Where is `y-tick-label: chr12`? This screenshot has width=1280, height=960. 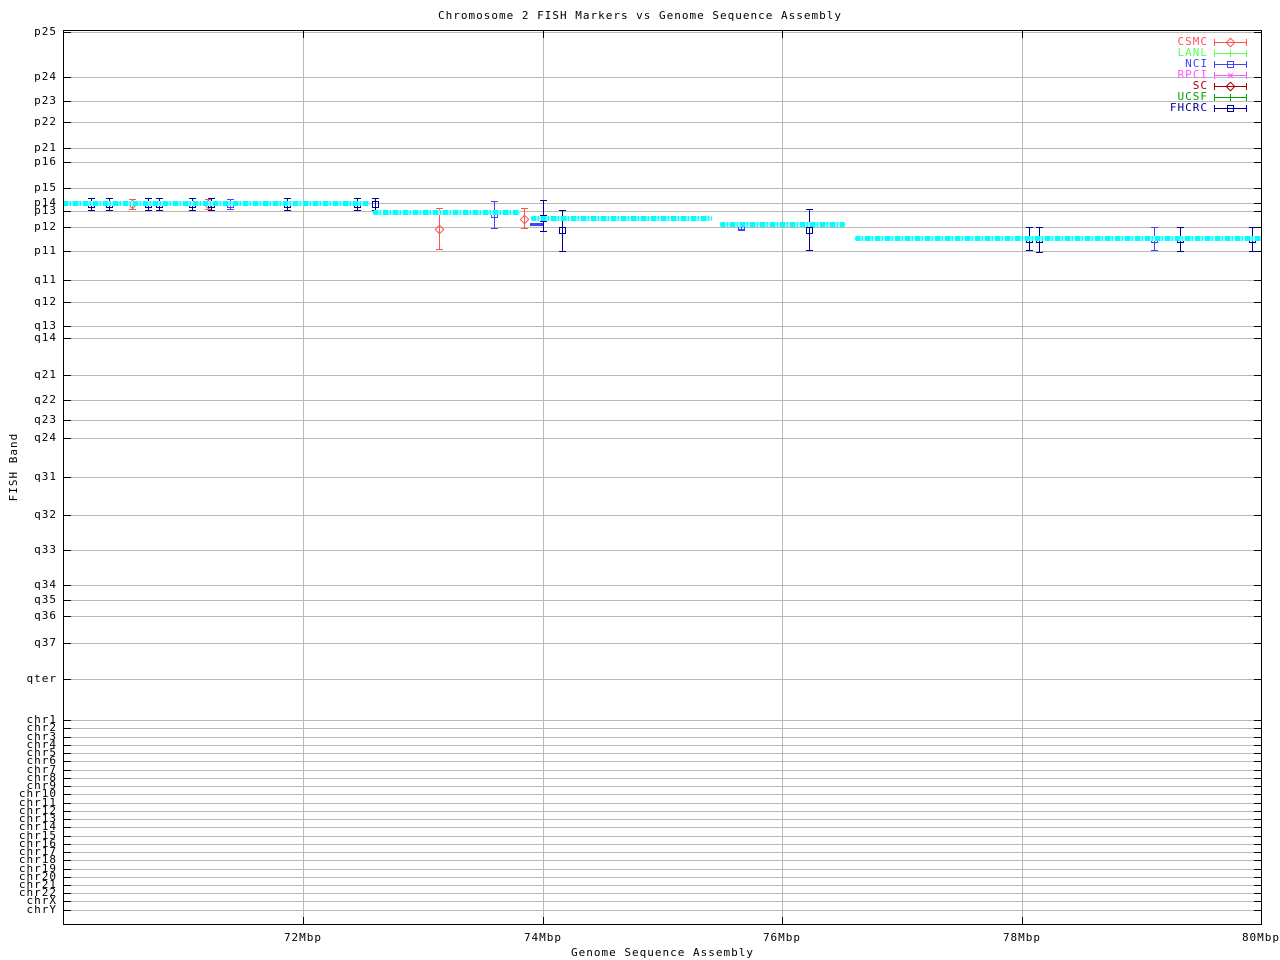 y-tick-label: chr12 is located at coordinates (37, 810).